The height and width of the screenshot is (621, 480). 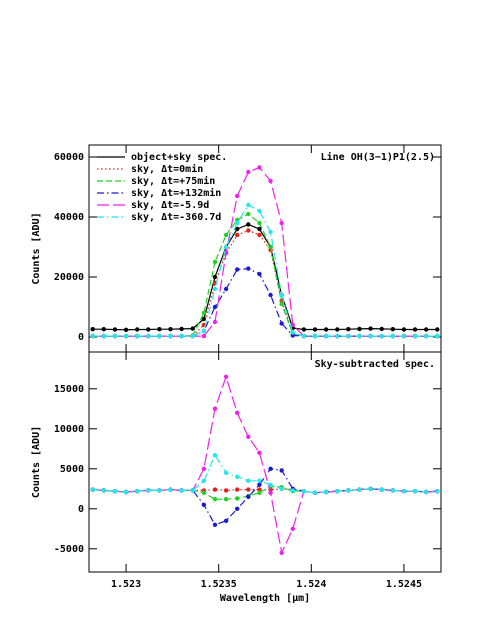 What do you see at coordinates (126, 584) in the screenshot?
I see `x-tick-label: 1.523` at bounding box center [126, 584].